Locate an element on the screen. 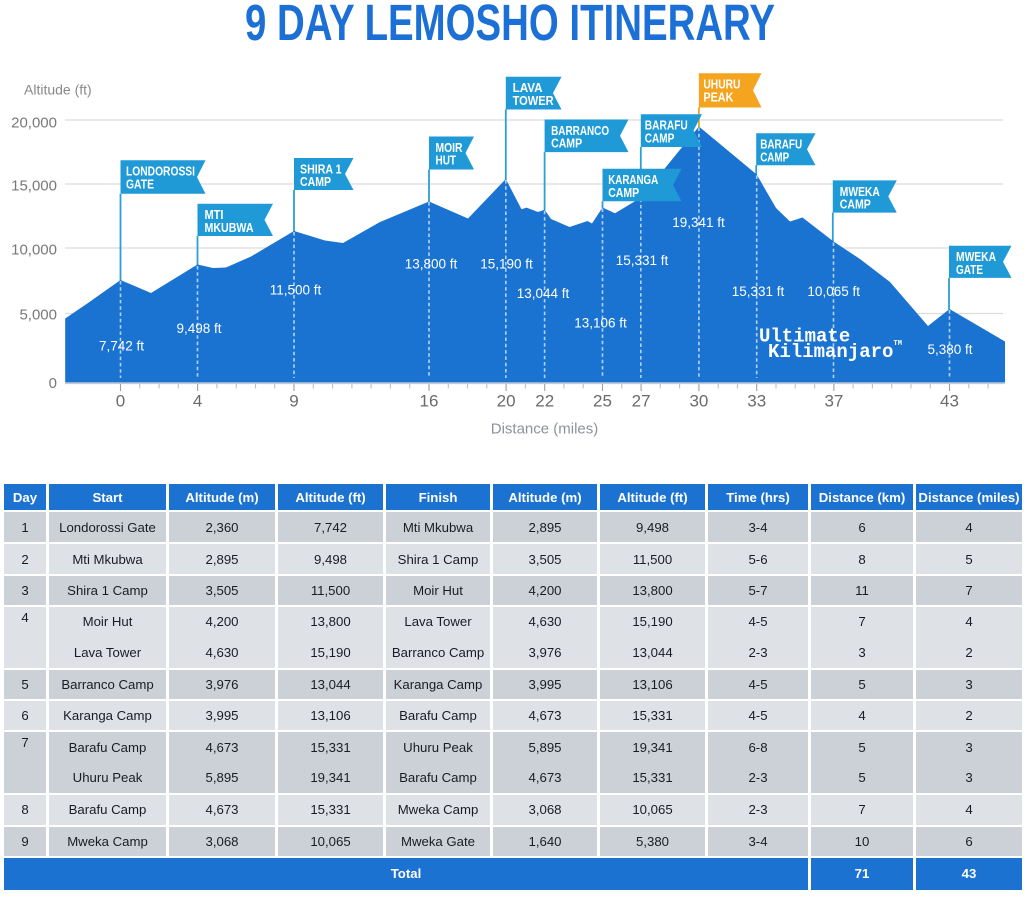 The width and height of the screenshot is (1024, 902). svg-text: 11,500 ft is located at coordinates (296, 290).